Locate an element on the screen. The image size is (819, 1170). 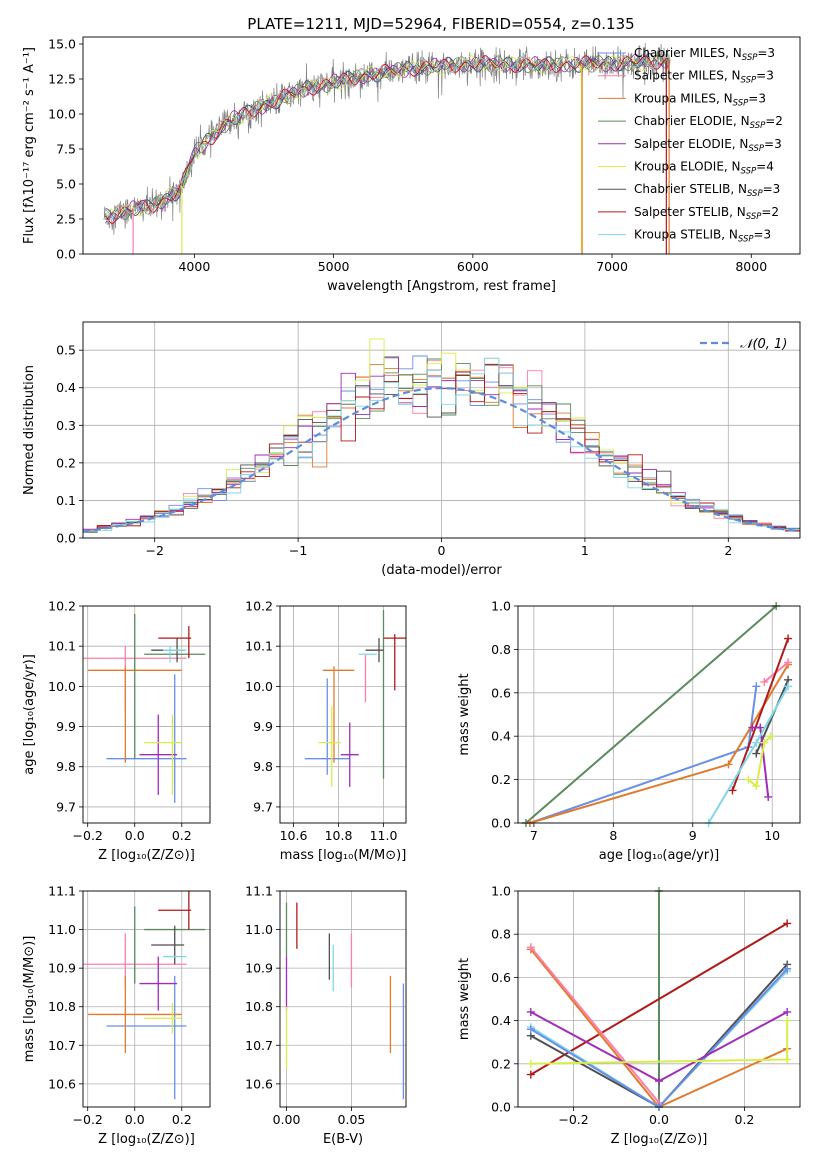
spectrum-model-chabrier_elodie is located at coordinates (388, 137).